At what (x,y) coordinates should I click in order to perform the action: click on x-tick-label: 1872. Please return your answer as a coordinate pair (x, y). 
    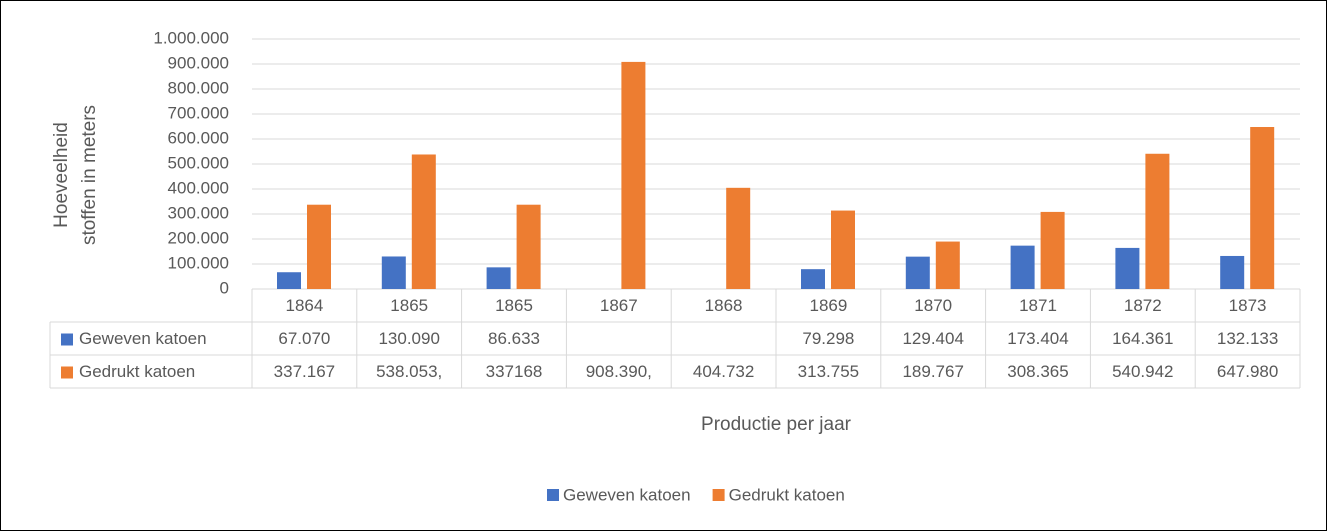
    Looking at the image, I should click on (1143, 305).